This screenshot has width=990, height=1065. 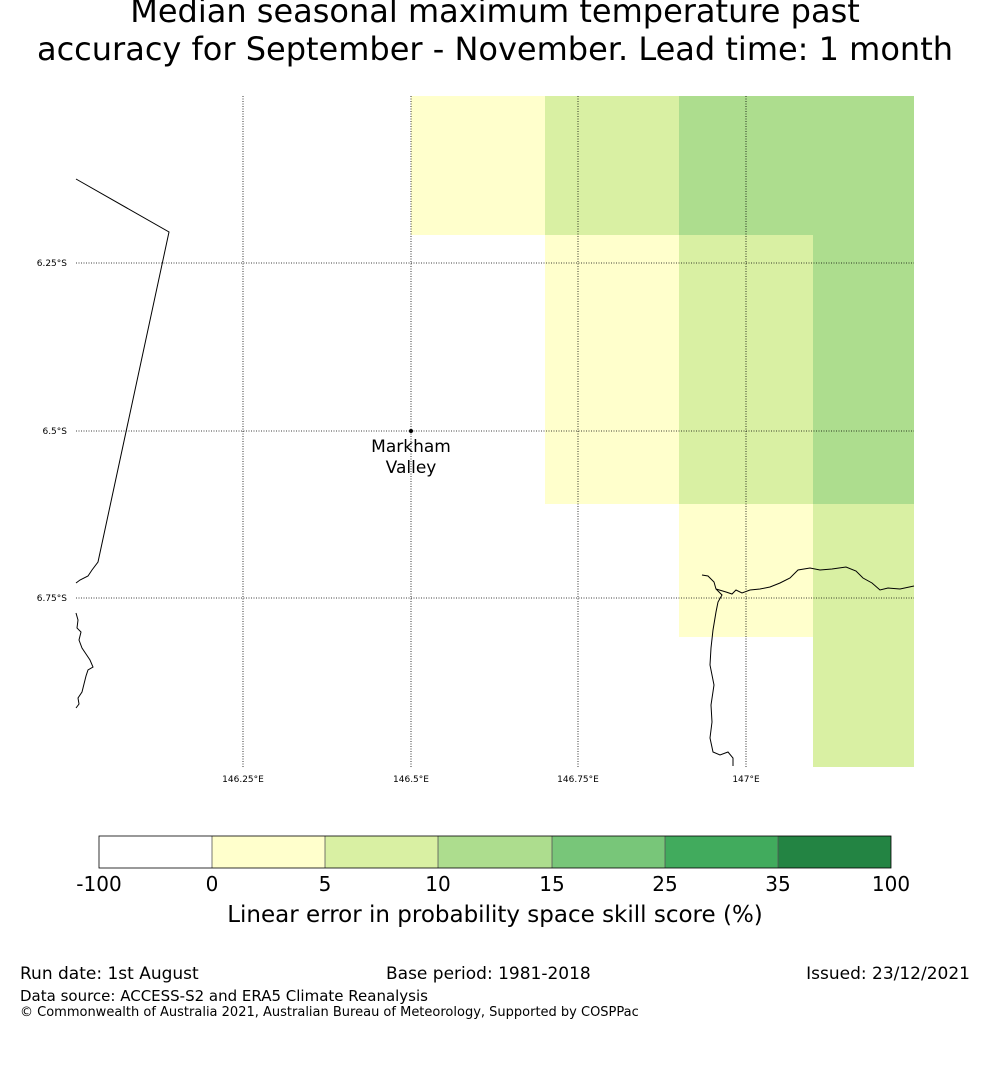 I want to click on lon-label: 146.75°E, so click(x=578, y=780).